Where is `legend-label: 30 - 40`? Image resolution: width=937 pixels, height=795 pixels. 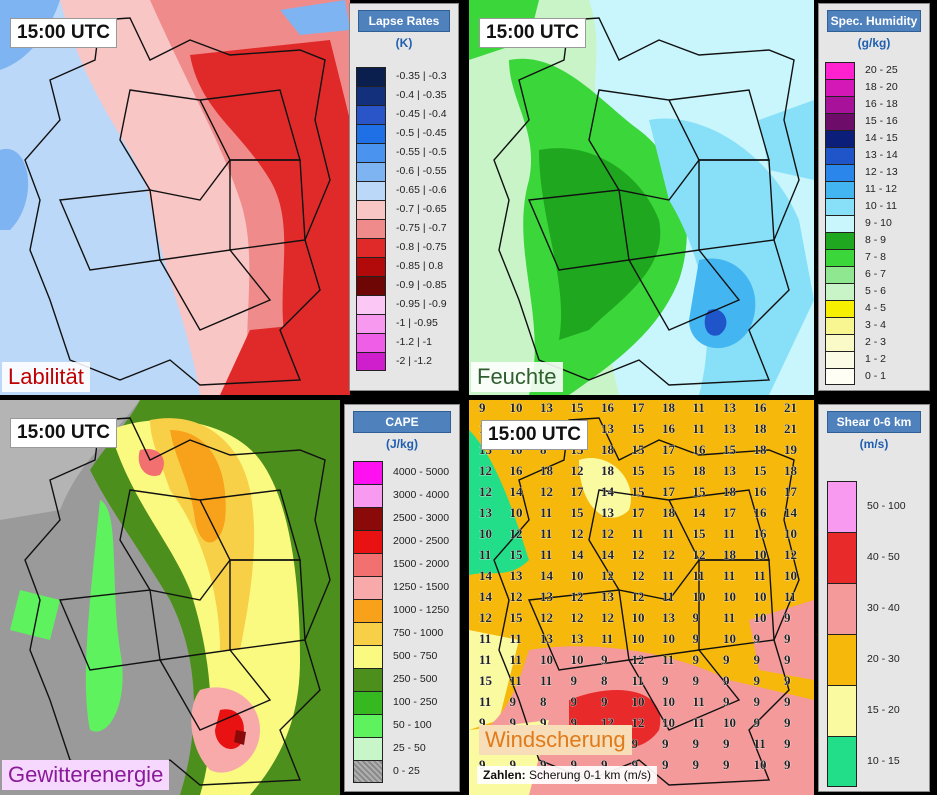
legend-label: 30 - 40 is located at coordinates (883, 608).